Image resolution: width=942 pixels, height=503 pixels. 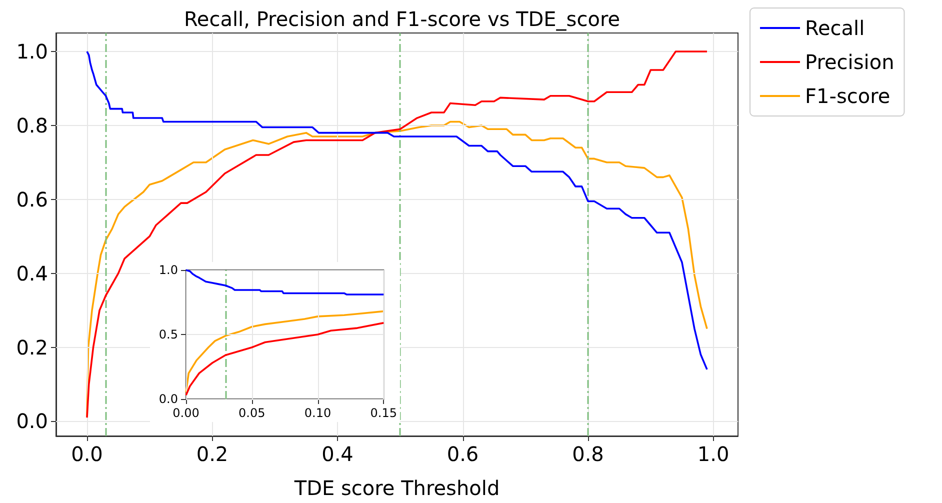 I want to click on x-tick-label: 0.15, so click(x=383, y=413).